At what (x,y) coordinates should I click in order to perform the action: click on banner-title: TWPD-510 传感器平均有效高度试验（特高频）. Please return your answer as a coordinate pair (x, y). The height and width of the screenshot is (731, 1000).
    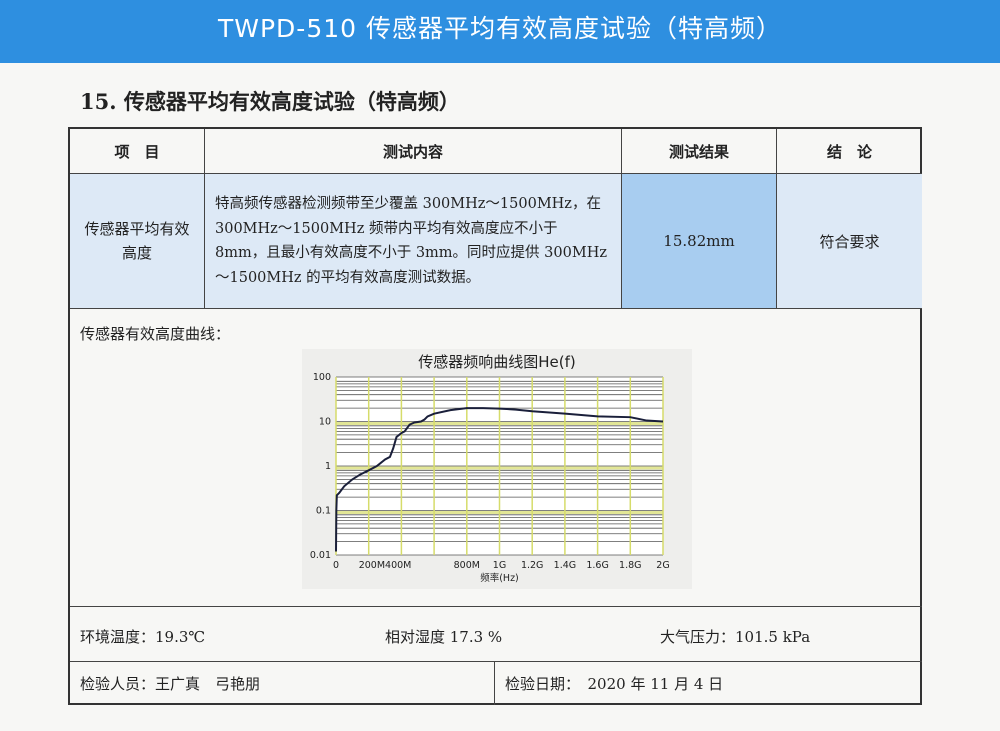
    Looking at the image, I should click on (500, 31).